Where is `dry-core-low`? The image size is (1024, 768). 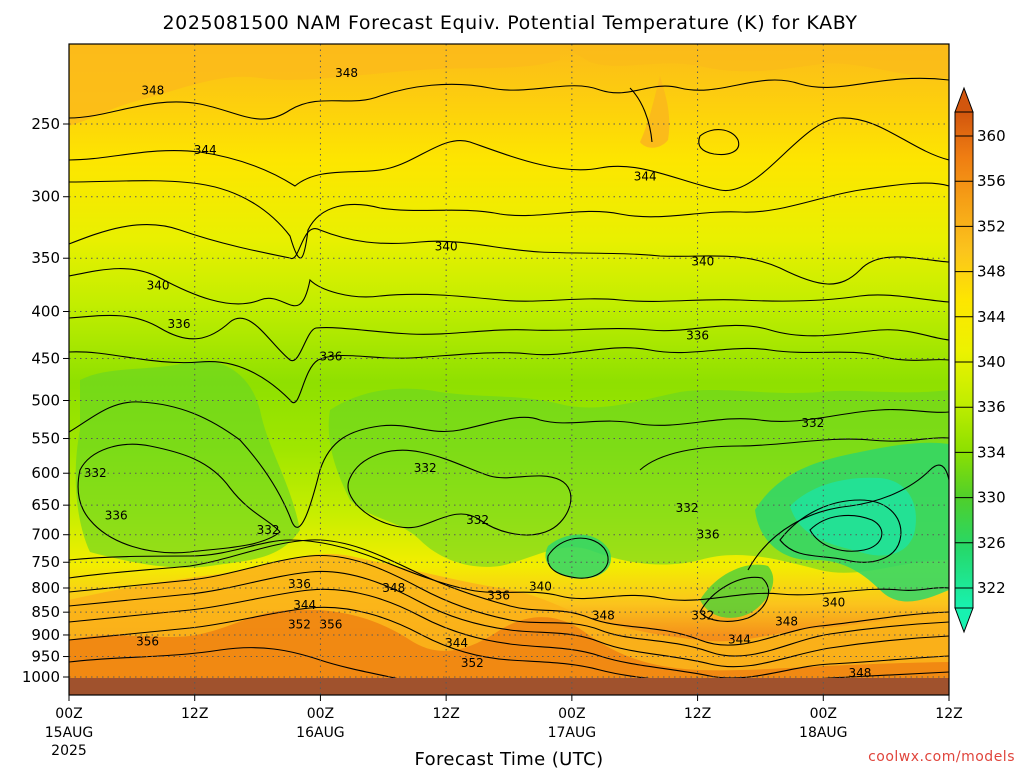
dry-core-low is located at coordinates (737, 591).